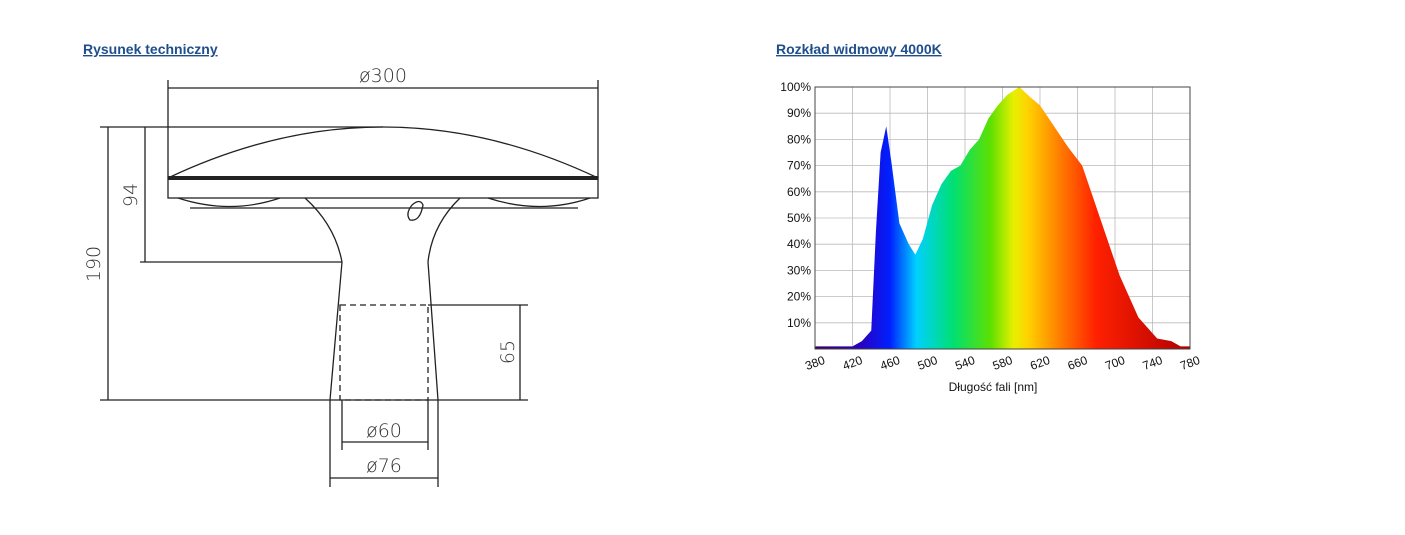 This screenshot has height=535, width=1405. What do you see at coordinates (150, 49) in the screenshot?
I see `drawing-title: Rysunek techniczny` at bounding box center [150, 49].